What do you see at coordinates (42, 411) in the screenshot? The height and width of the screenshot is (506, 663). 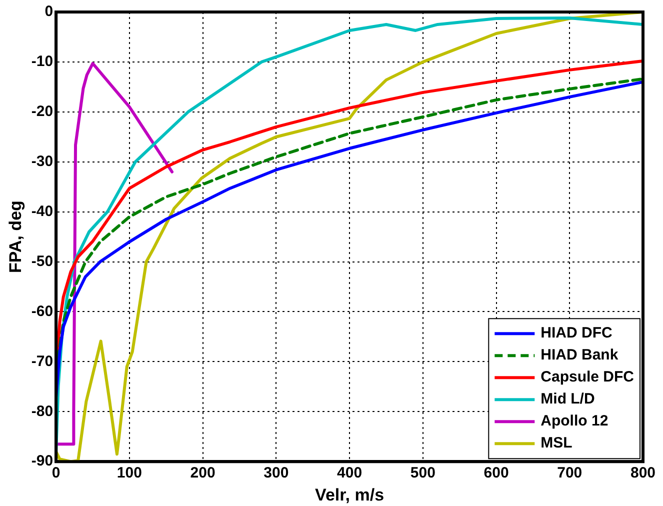 I see `y-tick-label: -80` at bounding box center [42, 411].